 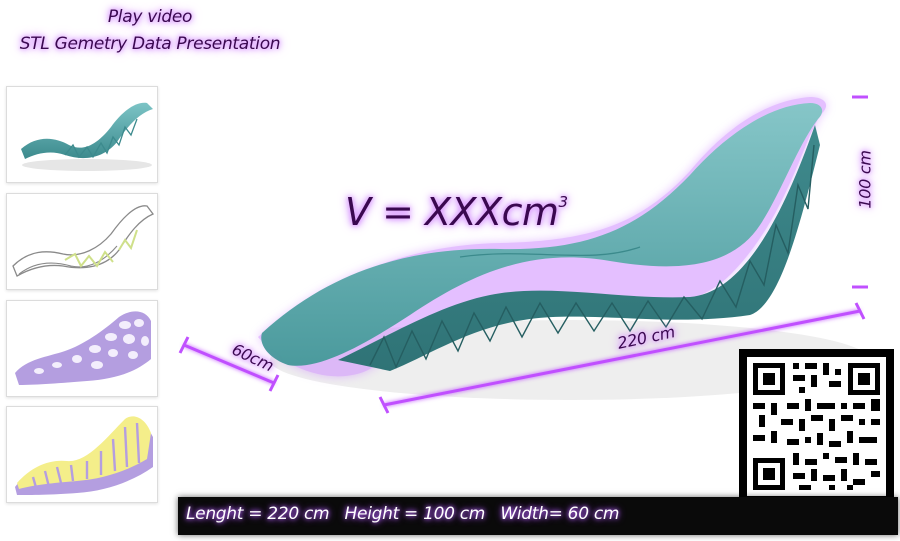 What do you see at coordinates (150, 44) in the screenshot?
I see `presentation-title: STL Gemetry Data Presentation` at bounding box center [150, 44].